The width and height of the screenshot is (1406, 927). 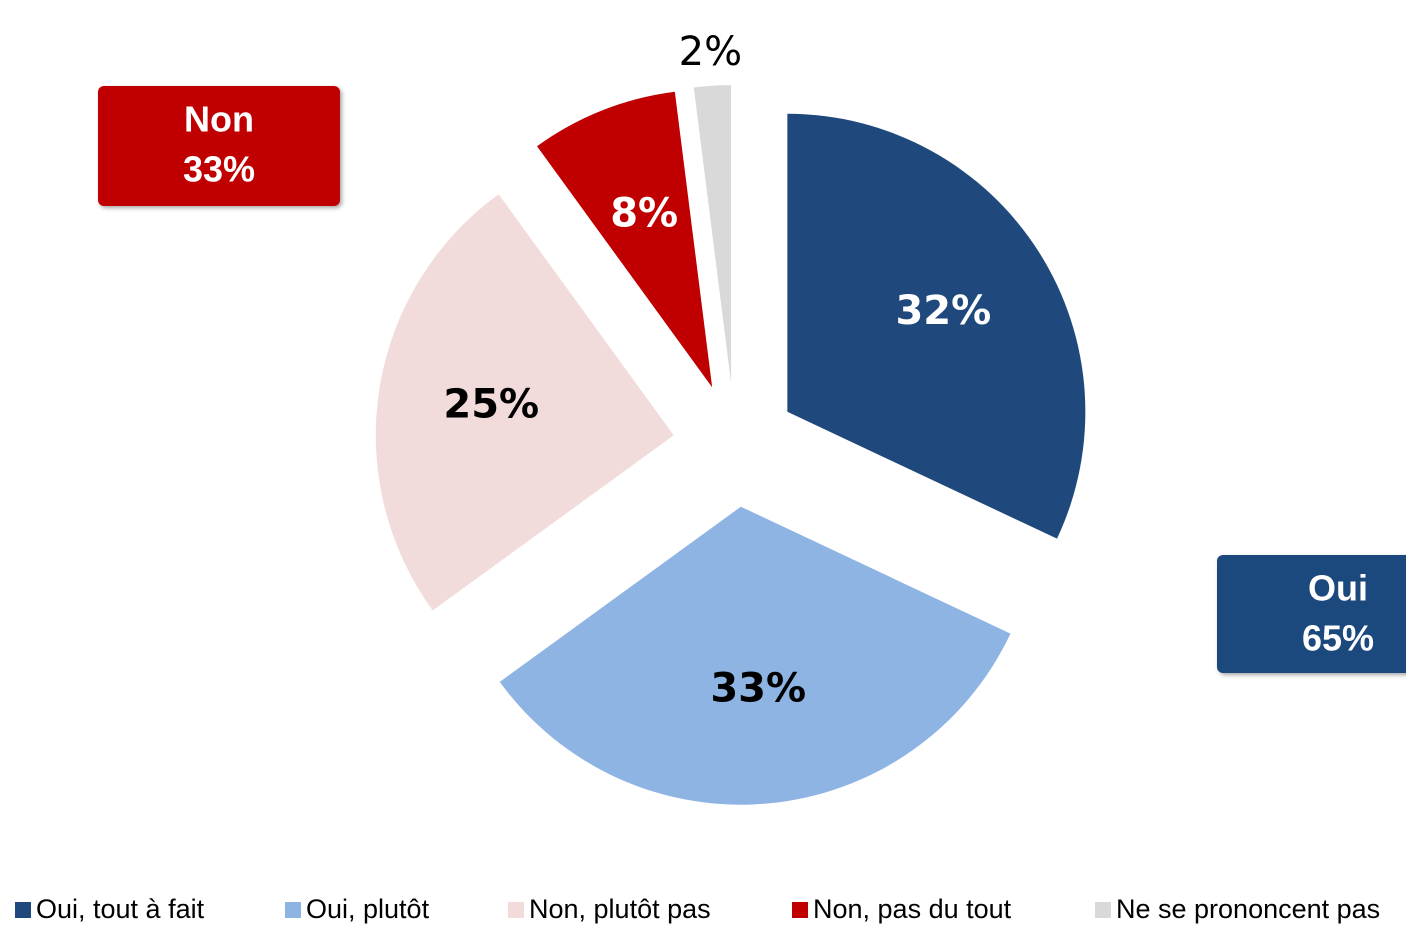 I want to click on group-value: 33%, so click(x=219, y=169).